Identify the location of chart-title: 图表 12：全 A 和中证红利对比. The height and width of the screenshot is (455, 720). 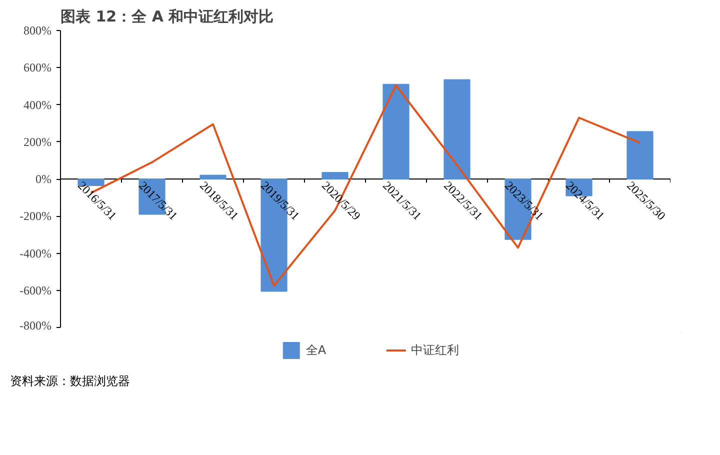
(167, 17).